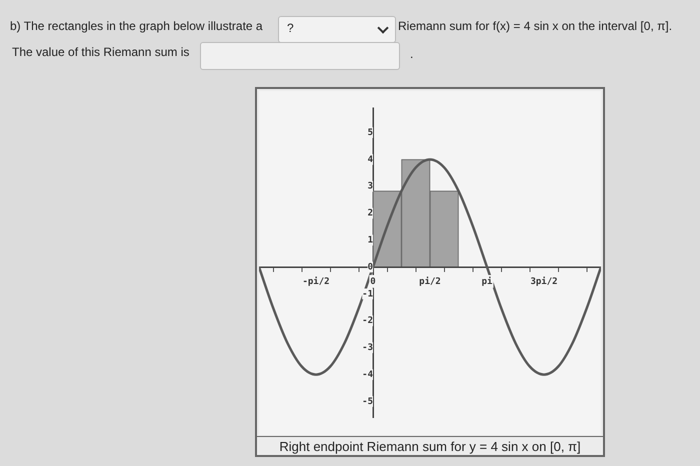 Image resolution: width=700 pixels, height=466 pixels. What do you see at coordinates (367, 401) in the screenshot?
I see `y-tick-label: -5` at bounding box center [367, 401].